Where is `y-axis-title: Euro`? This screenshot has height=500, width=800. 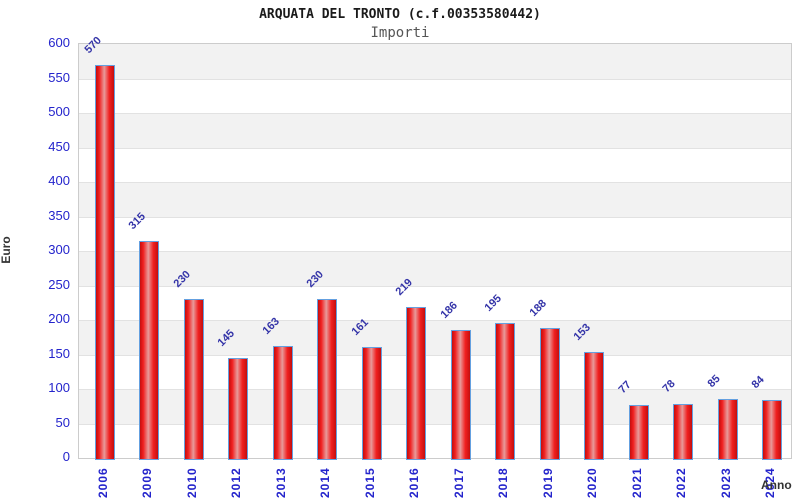
y-axis-title: Euro is located at coordinates (6, 250).